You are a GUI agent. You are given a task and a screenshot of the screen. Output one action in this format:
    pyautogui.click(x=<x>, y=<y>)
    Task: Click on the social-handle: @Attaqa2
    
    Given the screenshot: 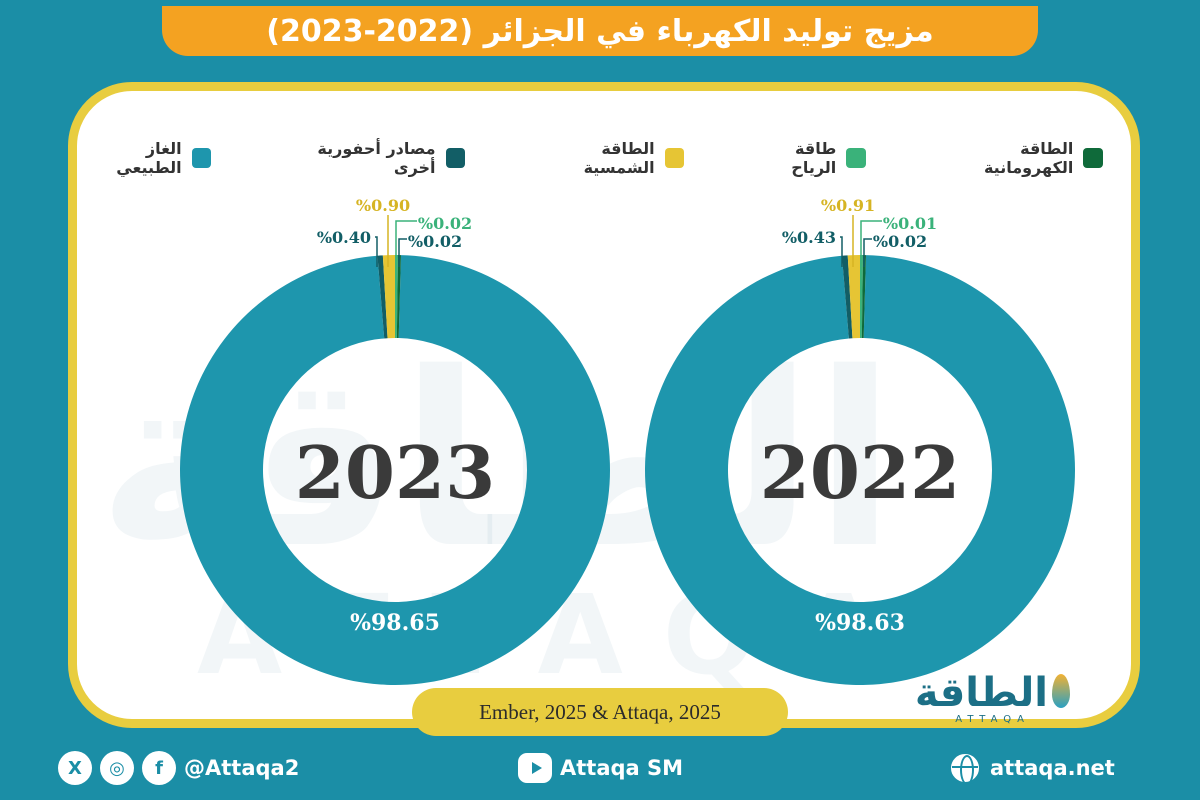 What is the action you would take?
    pyautogui.click(x=242, y=768)
    